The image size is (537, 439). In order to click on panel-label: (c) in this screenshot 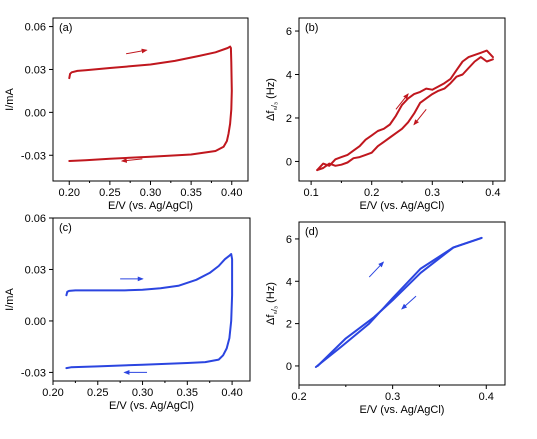, I will do `click(65, 228)`.